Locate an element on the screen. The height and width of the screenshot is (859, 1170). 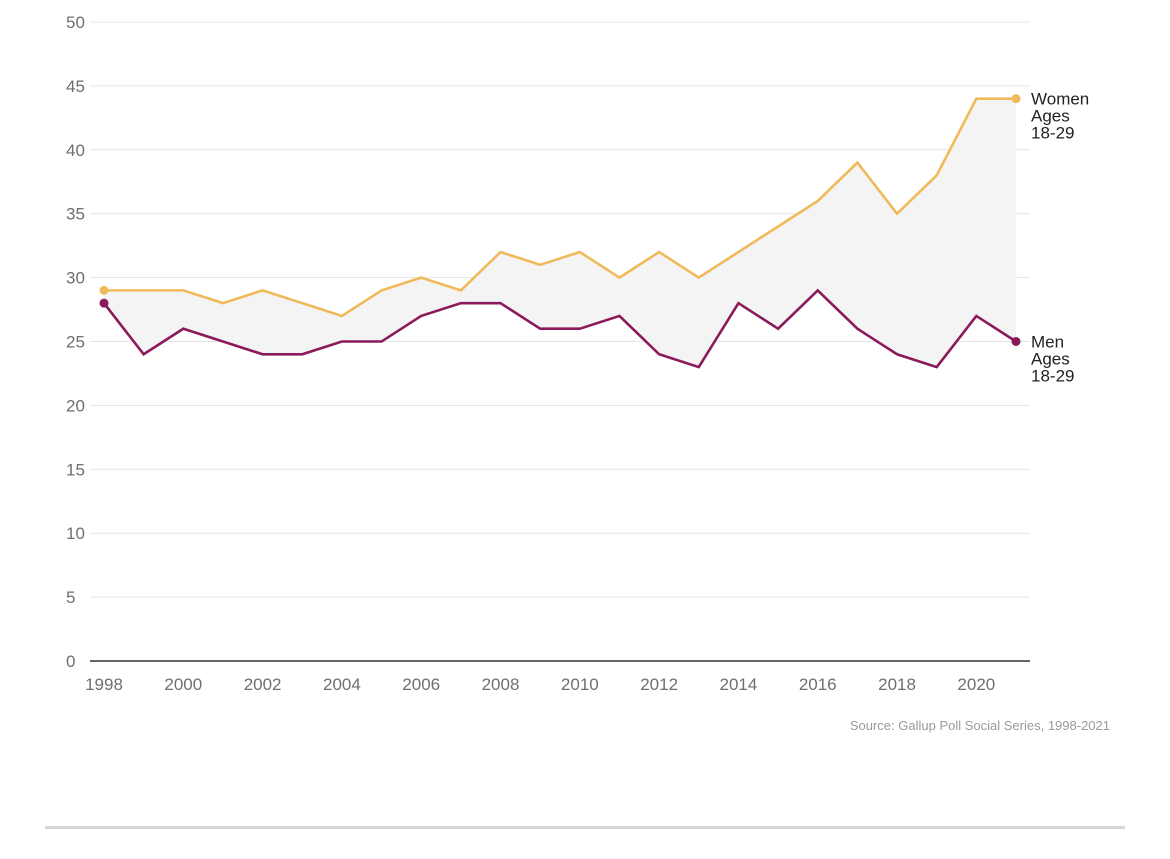
y-tick-label: 10 is located at coordinates (75, 533).